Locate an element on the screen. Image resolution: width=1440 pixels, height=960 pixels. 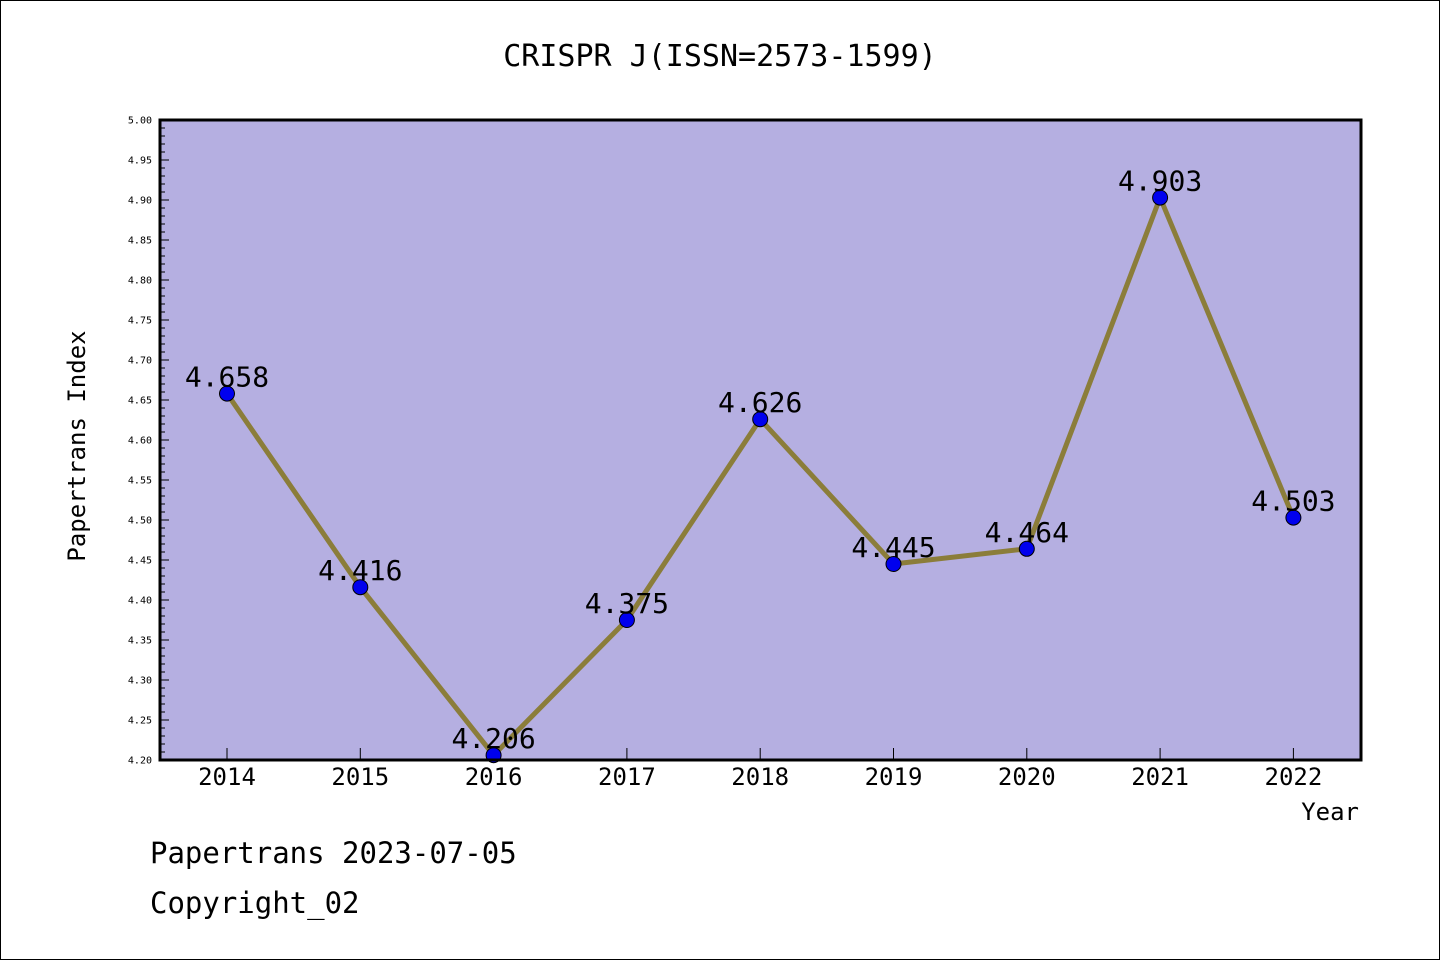
x-axis-label: Year is located at coordinates (1330, 812).